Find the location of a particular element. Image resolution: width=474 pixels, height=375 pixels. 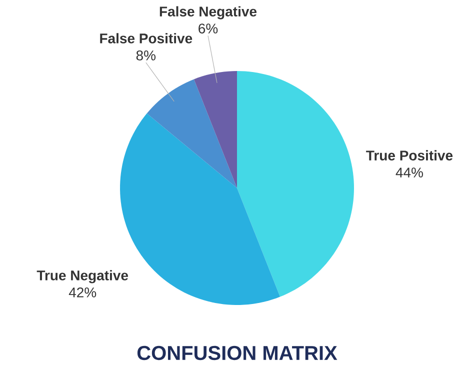

data-label: 6% is located at coordinates (208, 29).